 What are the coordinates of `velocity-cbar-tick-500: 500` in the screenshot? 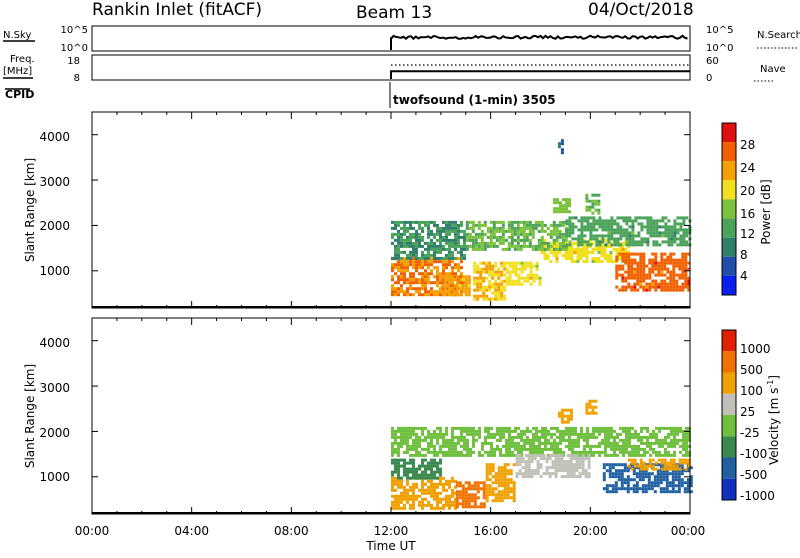 It's located at (751, 370).